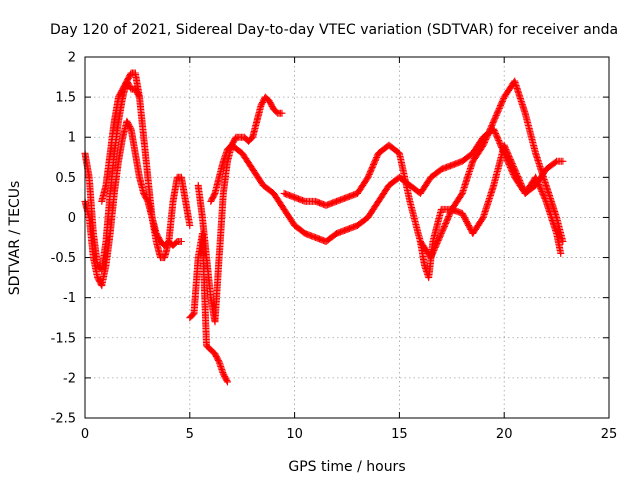 The width and height of the screenshot is (640, 480). Describe the element at coordinates (65, 98) in the screenshot. I see `y-tick-label: 1.5` at that location.